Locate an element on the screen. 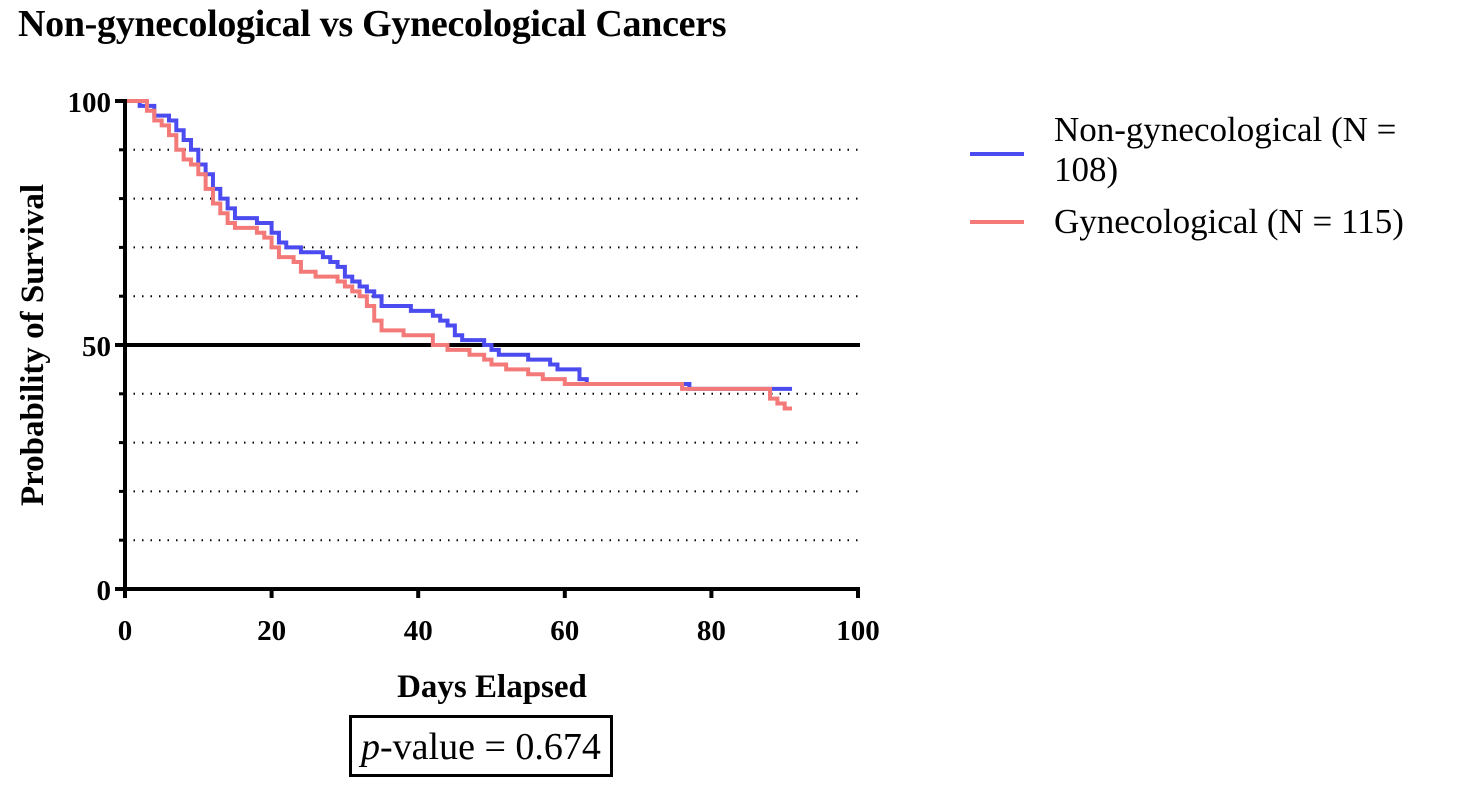 This screenshot has height=790, width=1476. legend-swatch-non-gynecological is located at coordinates (997, 154).